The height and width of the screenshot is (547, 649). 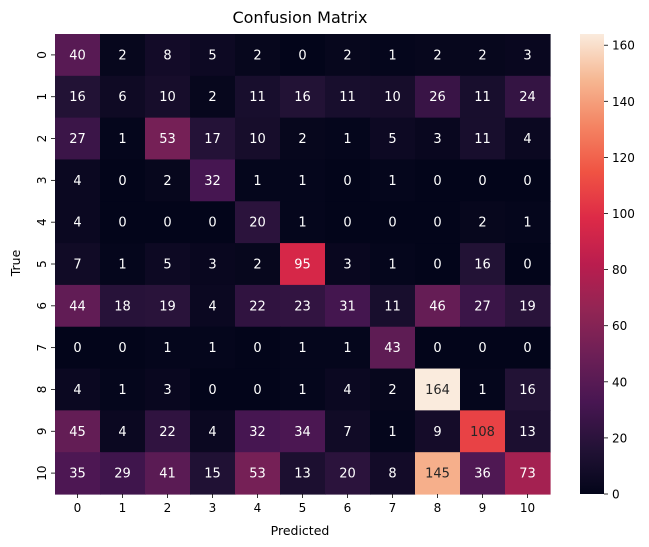 What do you see at coordinates (122, 97) in the screenshot?
I see `cell-value-label: 6` at bounding box center [122, 97].